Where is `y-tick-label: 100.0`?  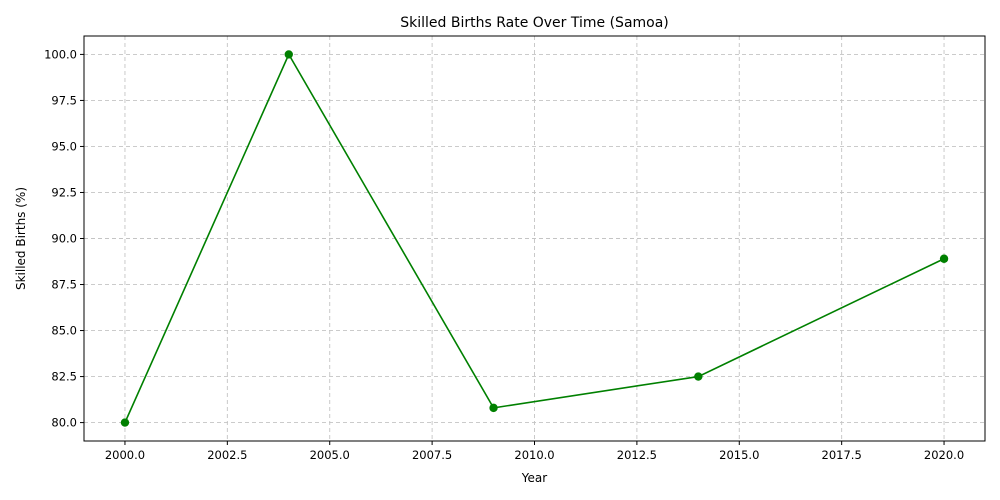 y-tick-label: 100.0 is located at coordinates (60, 54).